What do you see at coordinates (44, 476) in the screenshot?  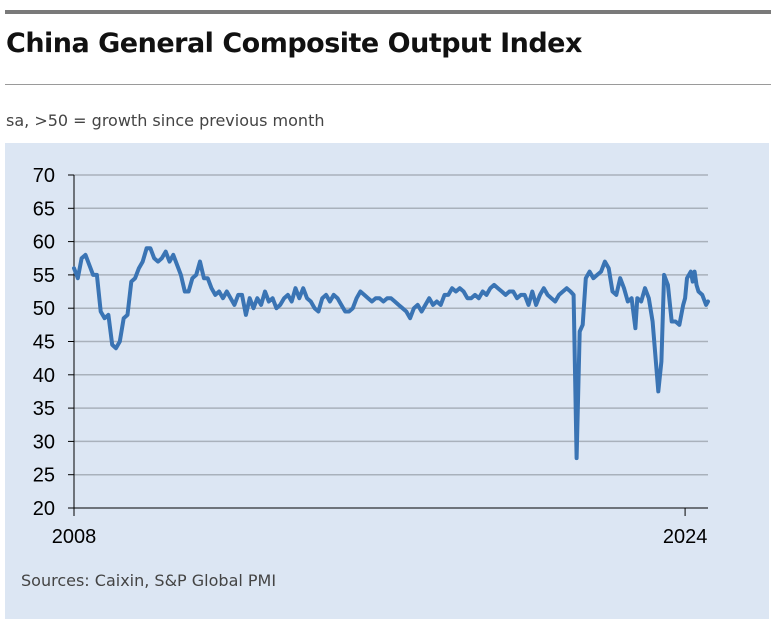 I see `y-tick-label-25: 25` at bounding box center [44, 476].